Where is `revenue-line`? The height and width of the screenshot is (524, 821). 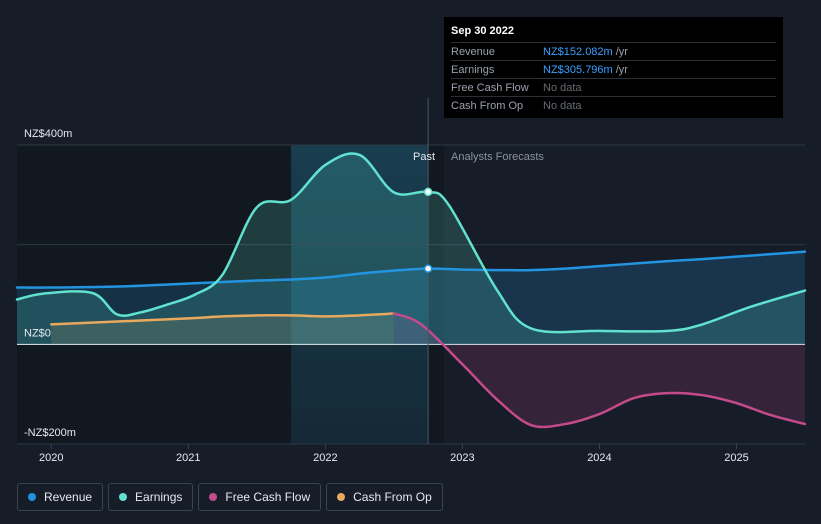
revenue-line is located at coordinates (411, 269).